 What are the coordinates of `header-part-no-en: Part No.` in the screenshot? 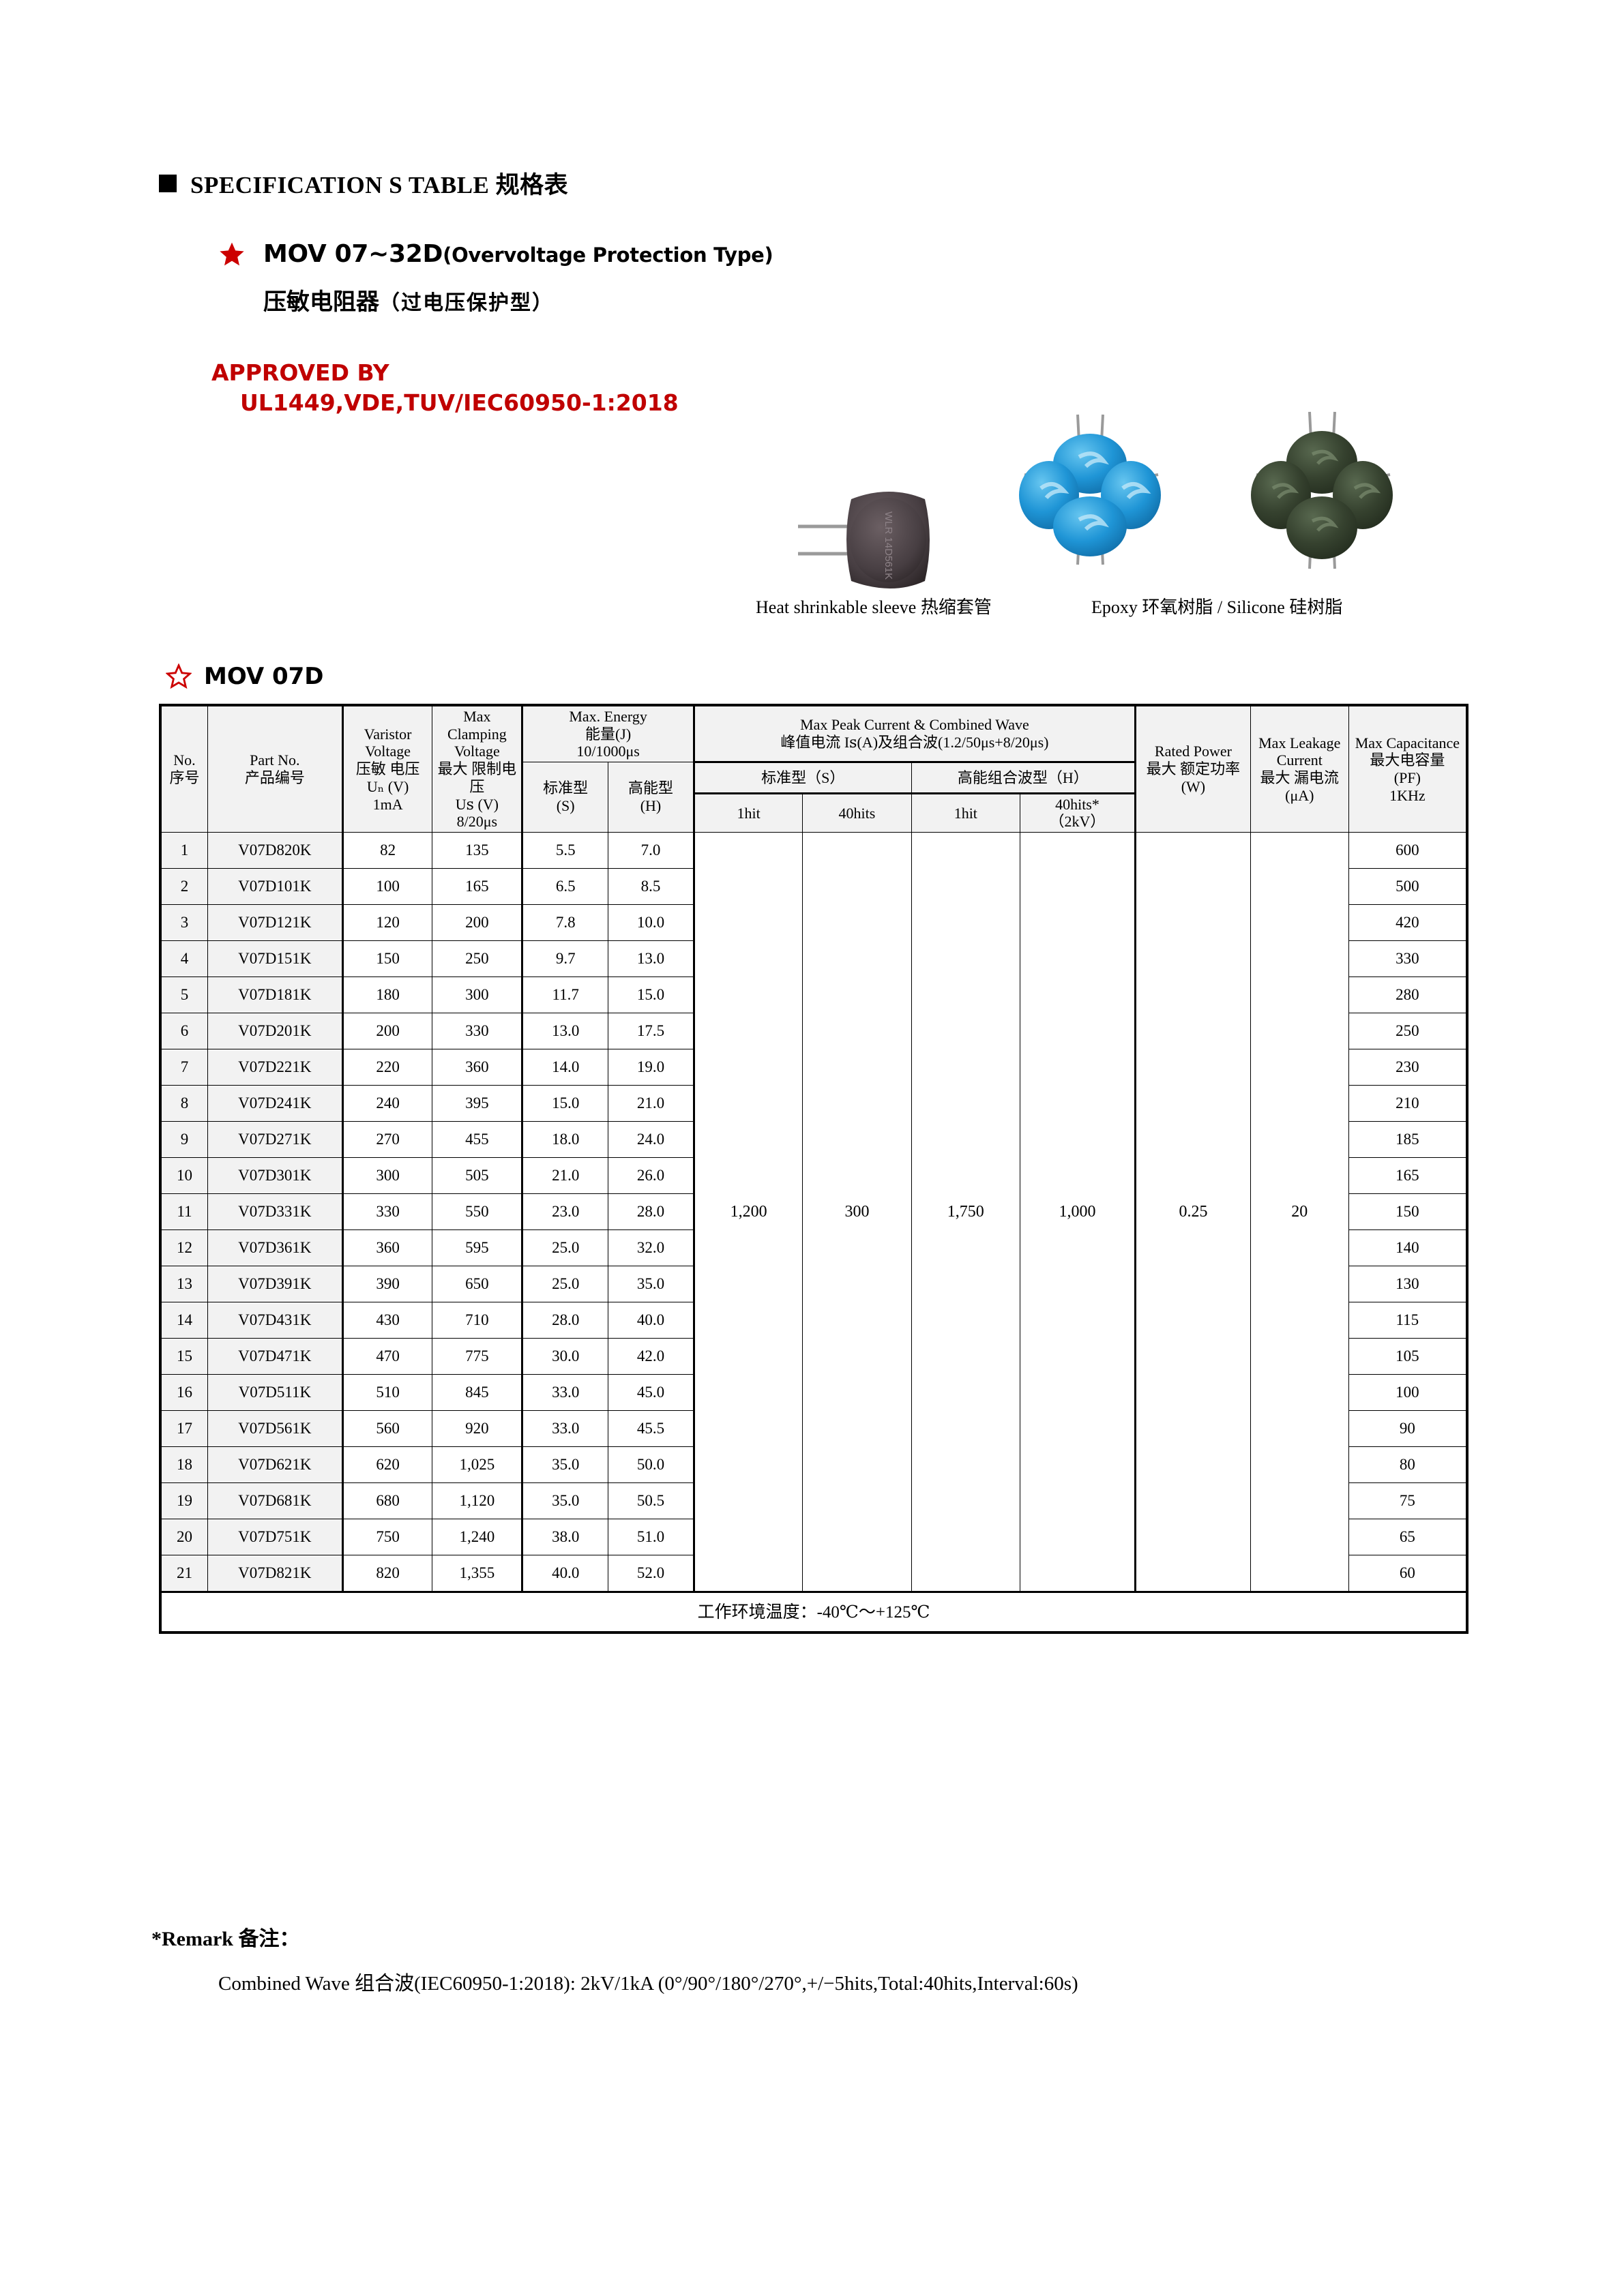 It's located at (275, 760).